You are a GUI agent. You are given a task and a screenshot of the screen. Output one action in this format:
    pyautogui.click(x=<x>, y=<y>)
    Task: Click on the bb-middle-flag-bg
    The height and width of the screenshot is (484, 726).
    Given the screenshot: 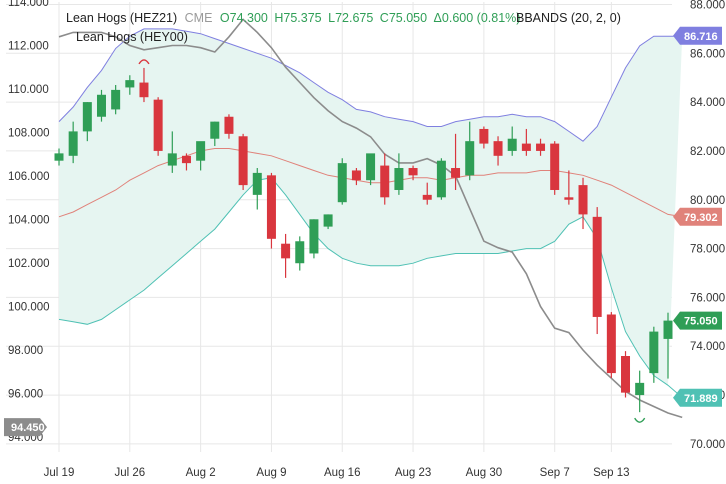 What is the action you would take?
    pyautogui.click(x=697, y=216)
    